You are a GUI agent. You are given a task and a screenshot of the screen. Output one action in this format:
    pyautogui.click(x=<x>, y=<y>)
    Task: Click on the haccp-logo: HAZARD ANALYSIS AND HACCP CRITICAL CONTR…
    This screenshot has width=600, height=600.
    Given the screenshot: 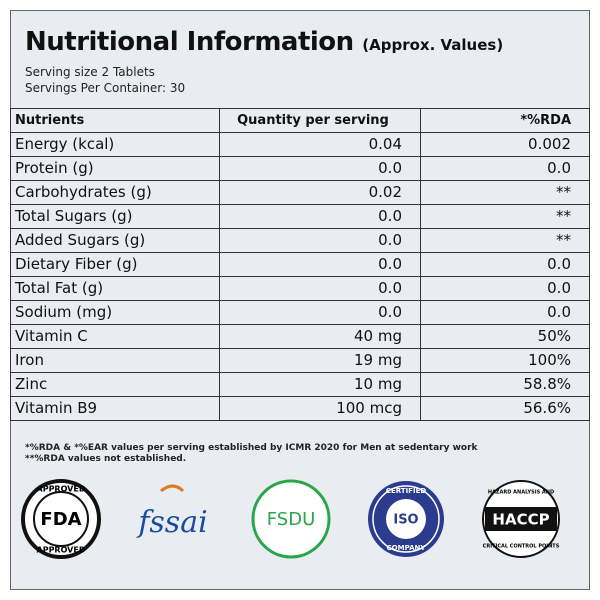 What is the action you would take?
    pyautogui.click(x=521, y=519)
    